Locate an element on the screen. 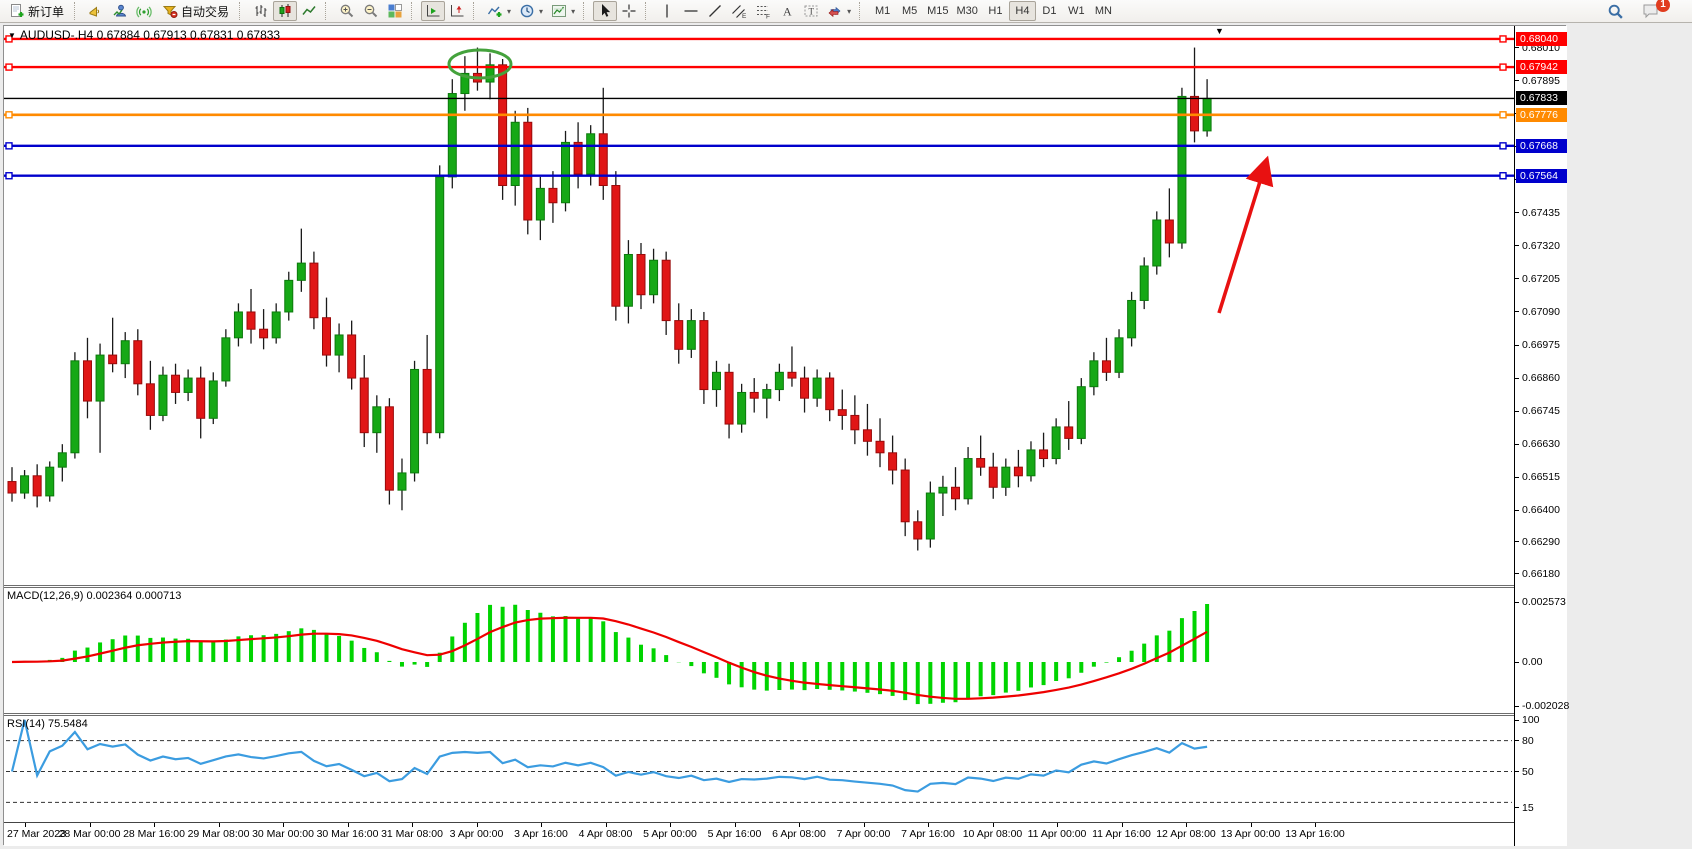 The height and width of the screenshot is (849, 1692). timeframe-button-mn: MN is located at coordinates (1103, 11).